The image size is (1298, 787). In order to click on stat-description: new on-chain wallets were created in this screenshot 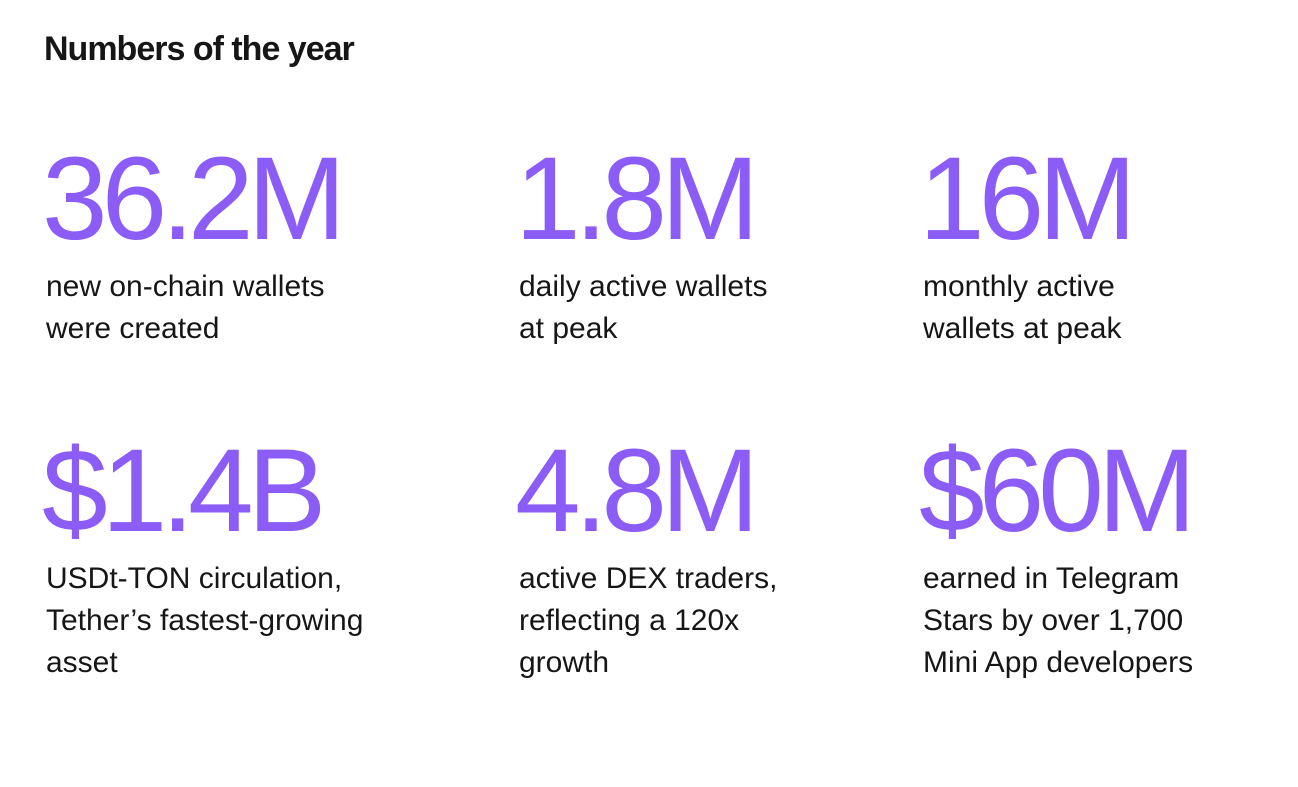, I will do `click(185, 307)`.